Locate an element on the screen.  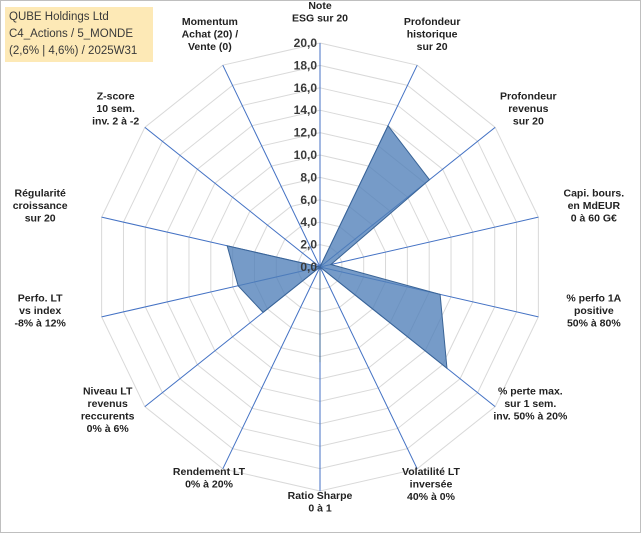
axis-label: Ratio Sharpe 0 à 1 is located at coordinates (320, 502).